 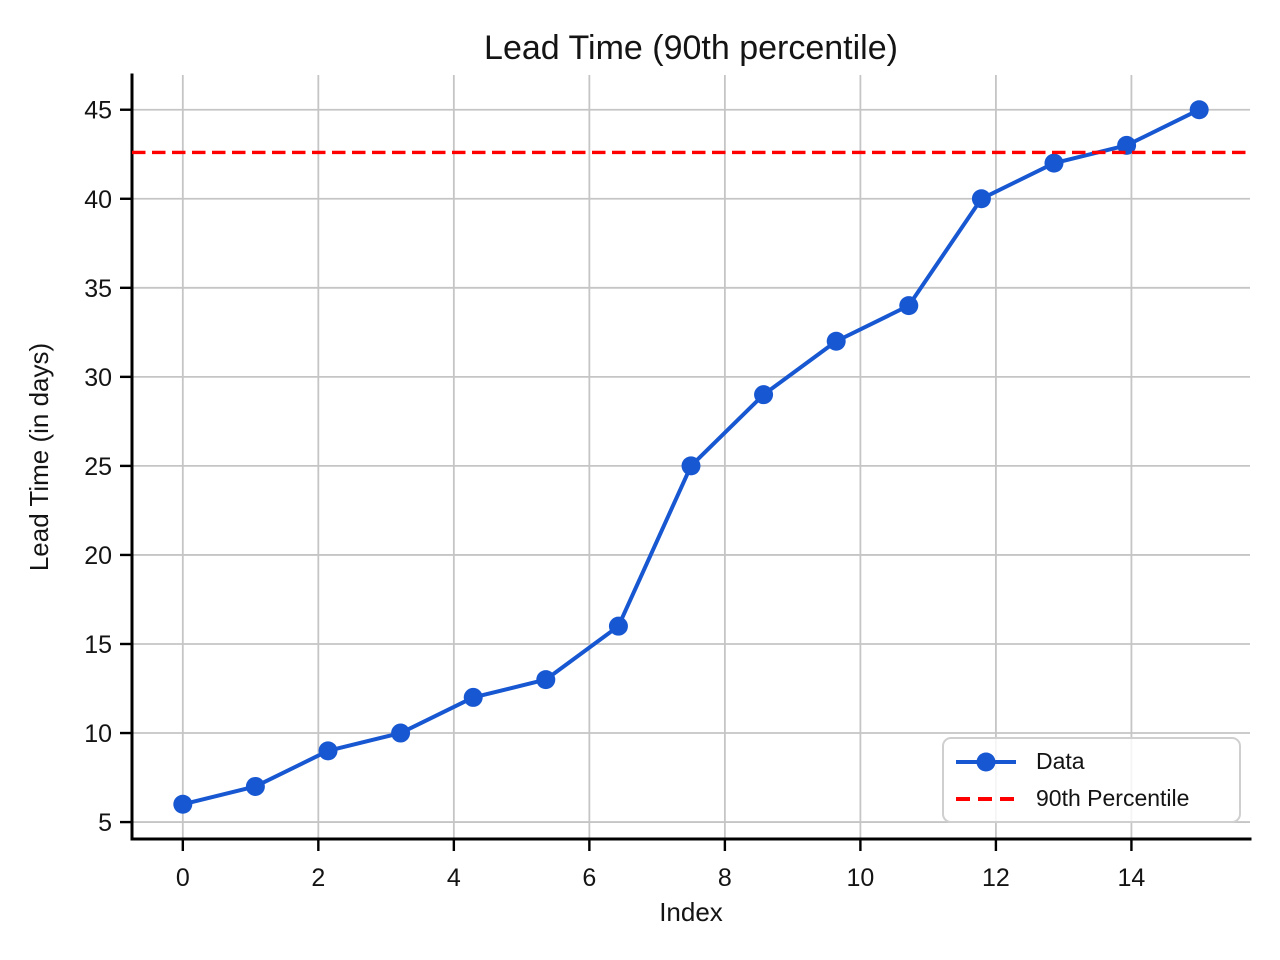 What do you see at coordinates (1132, 878) in the screenshot?
I see `x-tick-label: 14` at bounding box center [1132, 878].